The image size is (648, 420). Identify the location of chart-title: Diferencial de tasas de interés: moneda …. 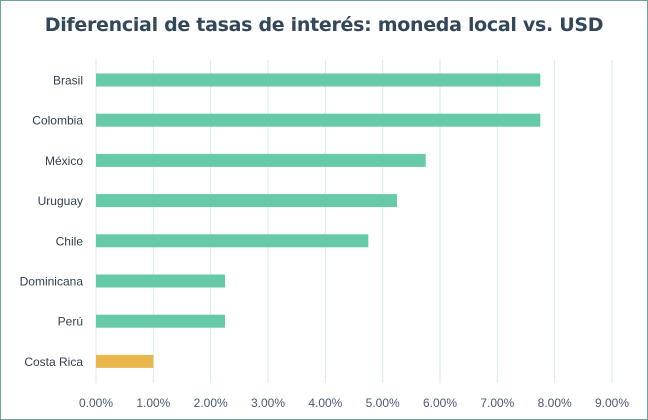
(324, 25).